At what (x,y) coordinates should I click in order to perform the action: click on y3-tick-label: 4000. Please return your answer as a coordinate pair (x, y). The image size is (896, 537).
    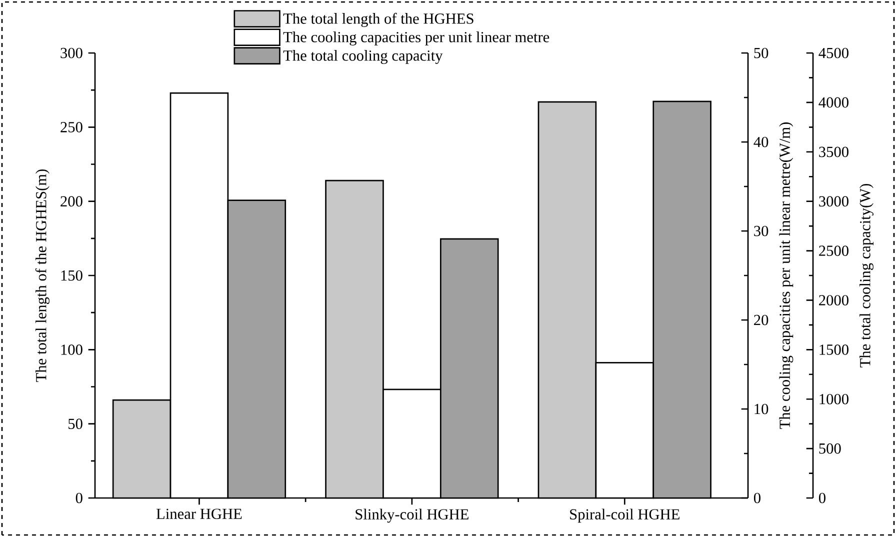
    Looking at the image, I should click on (833, 102).